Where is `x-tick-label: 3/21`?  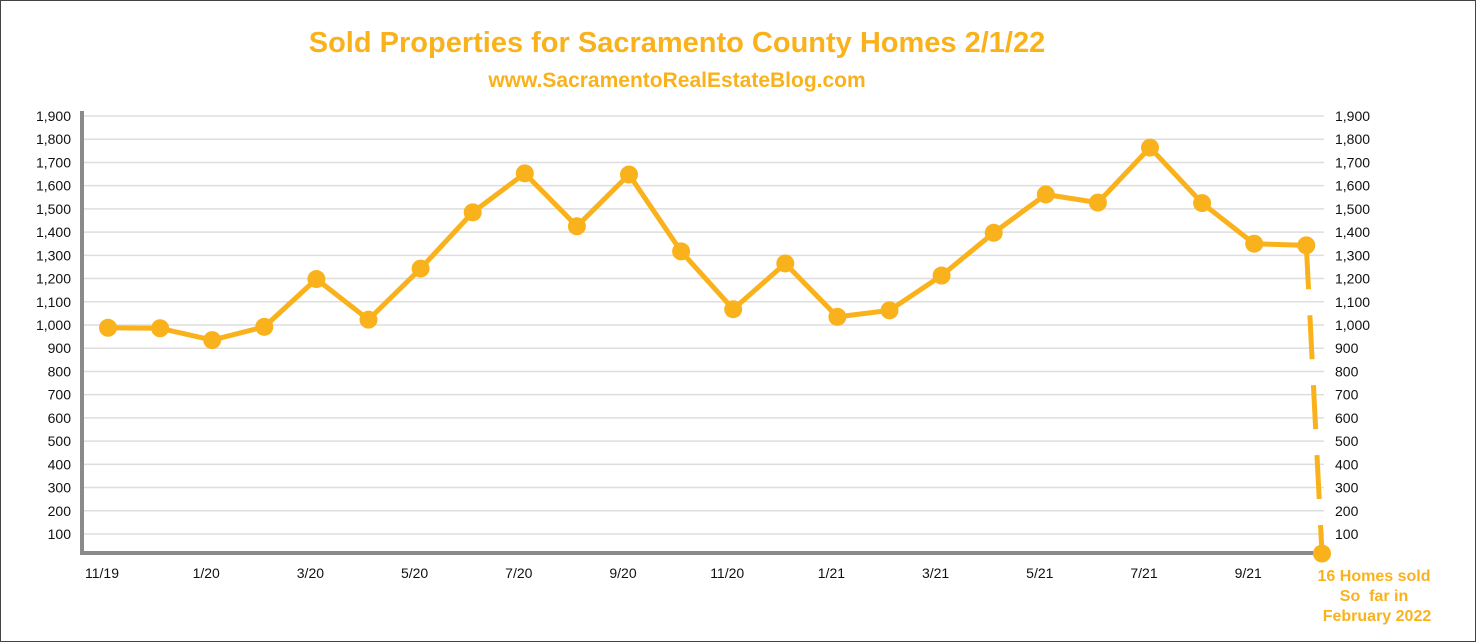
x-tick-label: 3/21 is located at coordinates (935, 573).